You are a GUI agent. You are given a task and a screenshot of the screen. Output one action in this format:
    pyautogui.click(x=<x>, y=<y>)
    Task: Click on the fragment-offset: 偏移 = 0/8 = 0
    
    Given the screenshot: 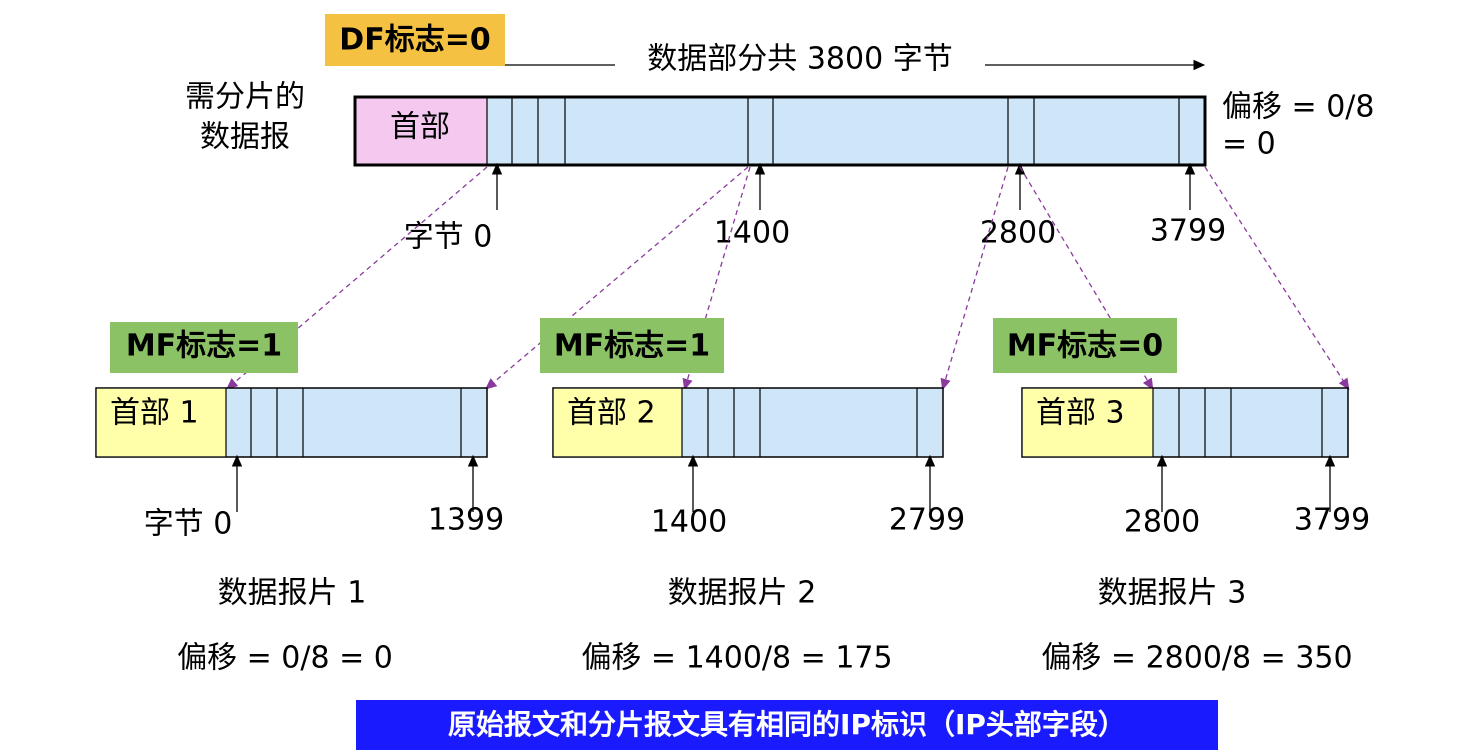 What is the action you would take?
    pyautogui.click(x=285, y=658)
    